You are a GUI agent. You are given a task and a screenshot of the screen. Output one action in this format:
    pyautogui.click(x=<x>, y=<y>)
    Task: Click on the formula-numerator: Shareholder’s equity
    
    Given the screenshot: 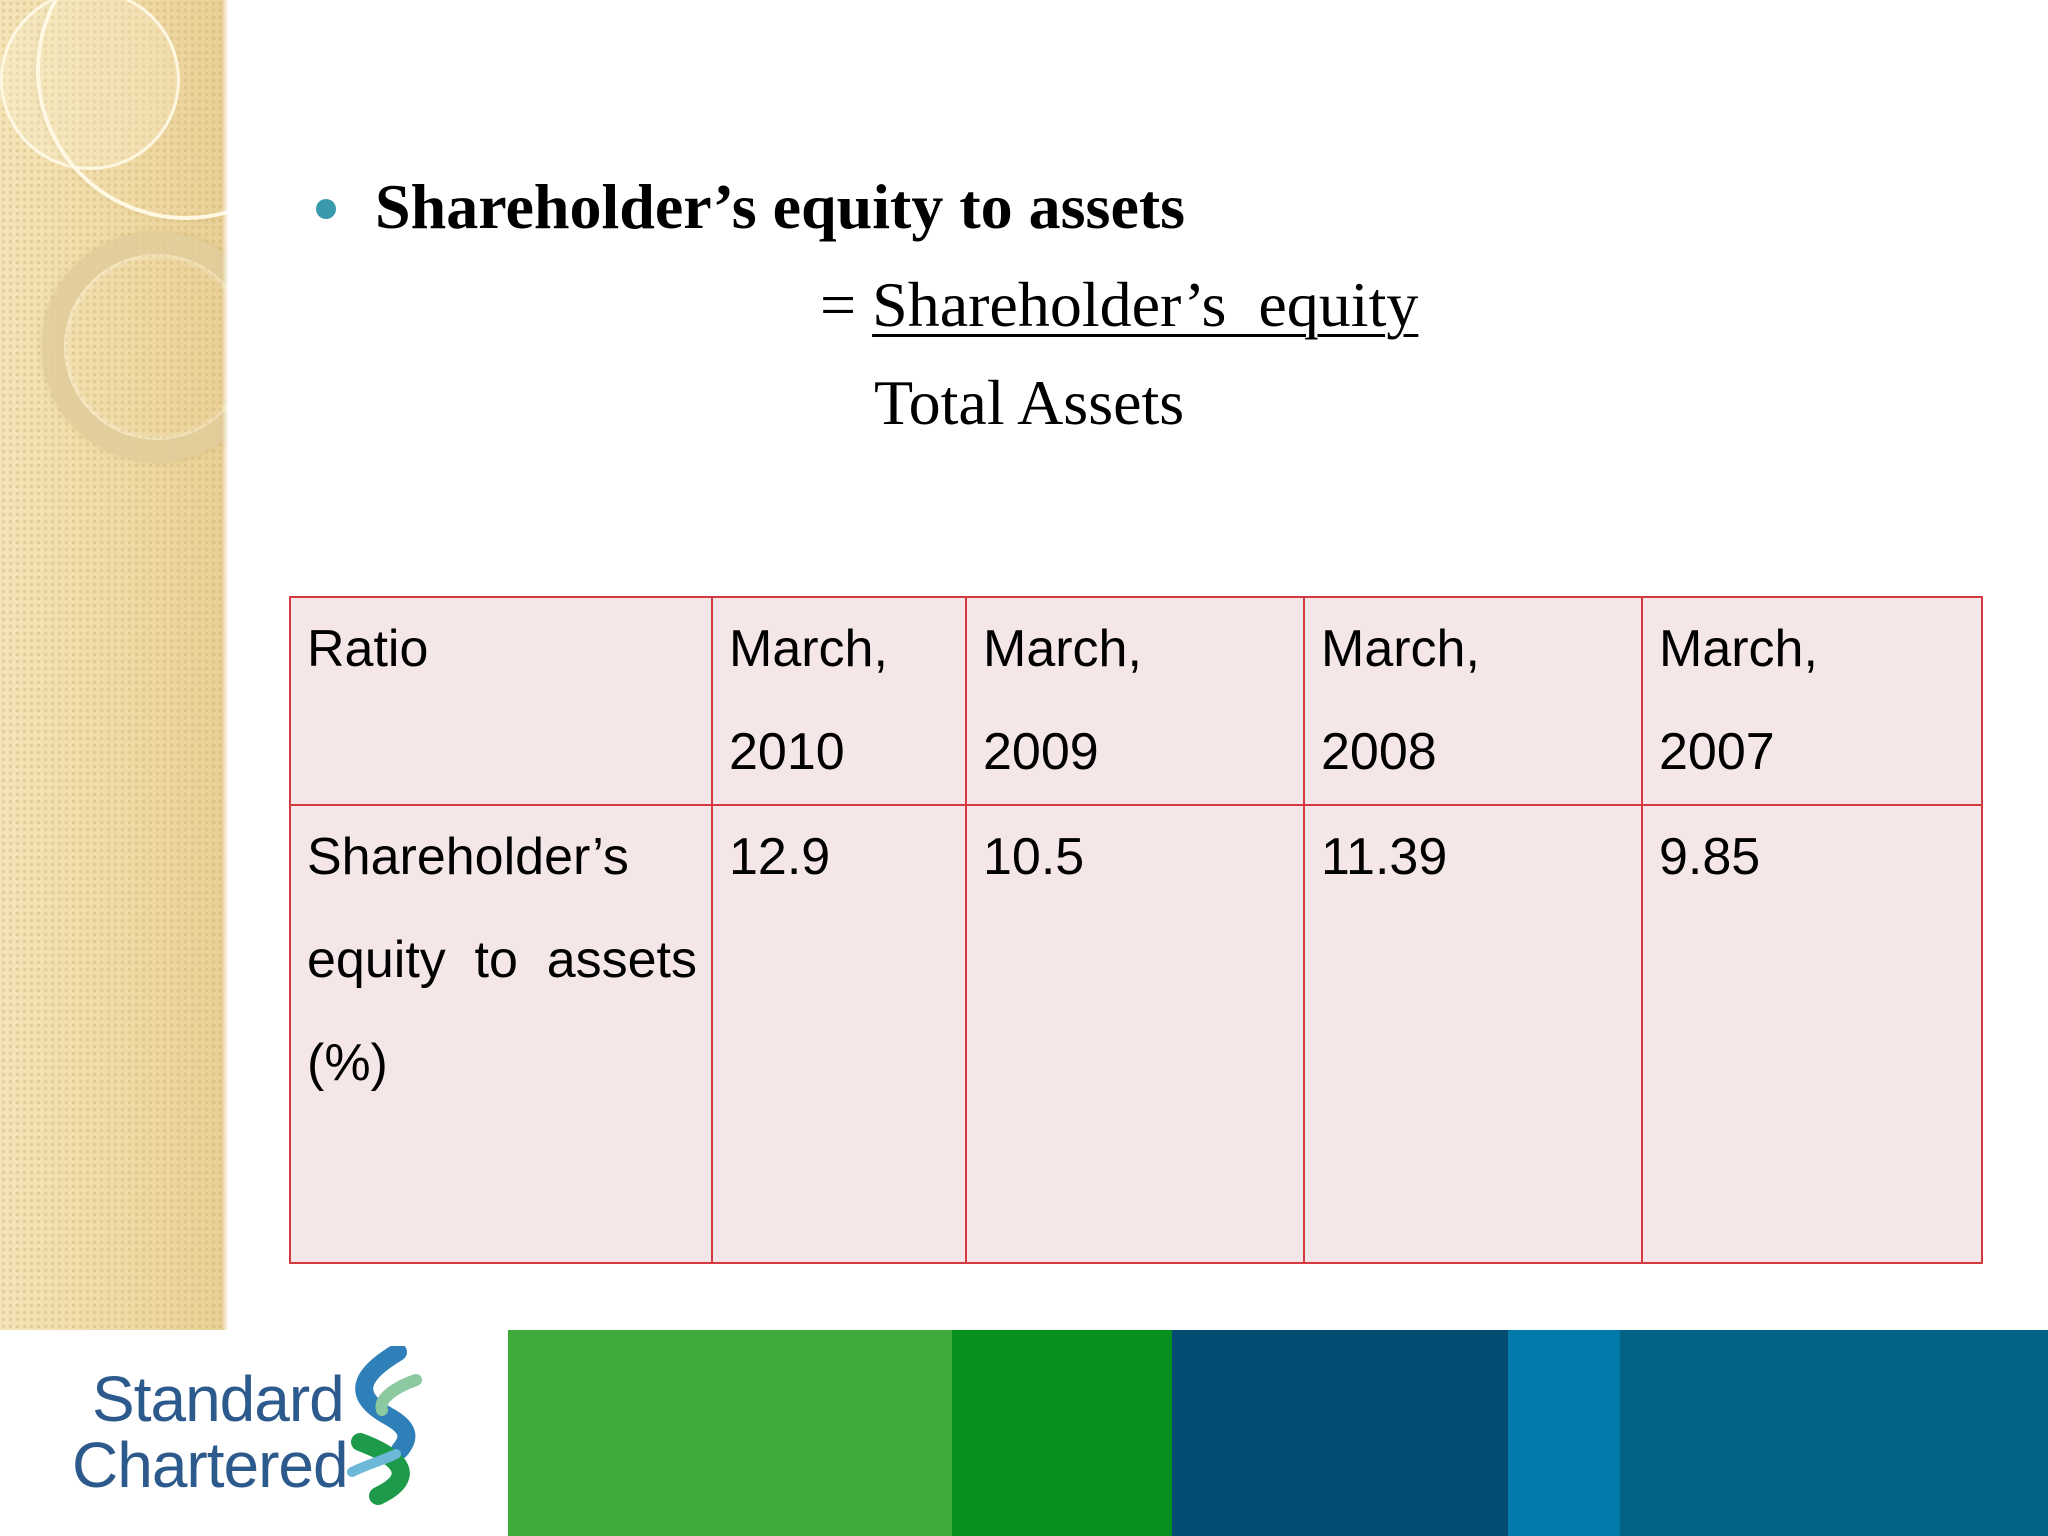 What is the action you would take?
    pyautogui.click(x=1145, y=304)
    